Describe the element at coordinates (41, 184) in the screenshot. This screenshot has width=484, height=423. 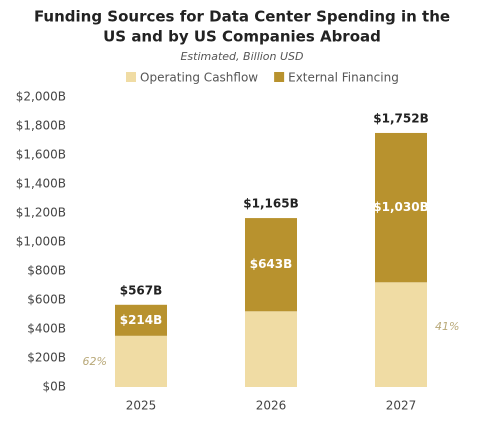
I see `y-tick-label: $1,400B` at that location.